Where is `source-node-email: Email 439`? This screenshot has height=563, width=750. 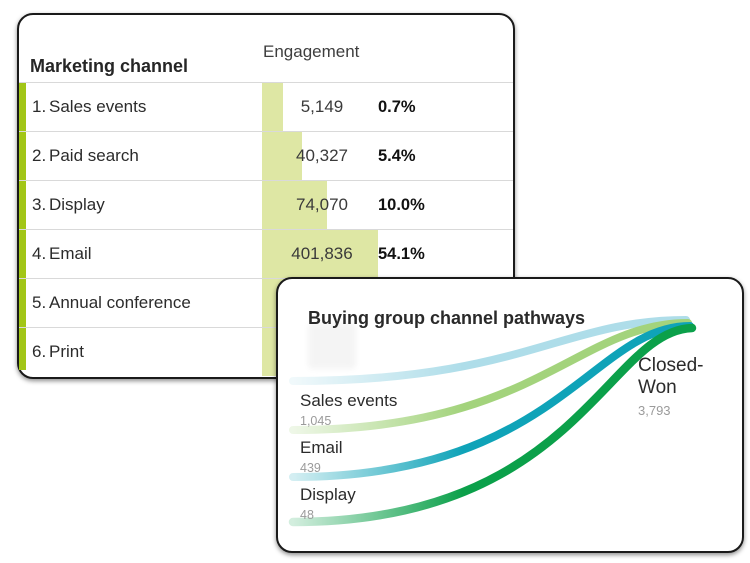 source-node-email: Email 439 is located at coordinates (321, 456).